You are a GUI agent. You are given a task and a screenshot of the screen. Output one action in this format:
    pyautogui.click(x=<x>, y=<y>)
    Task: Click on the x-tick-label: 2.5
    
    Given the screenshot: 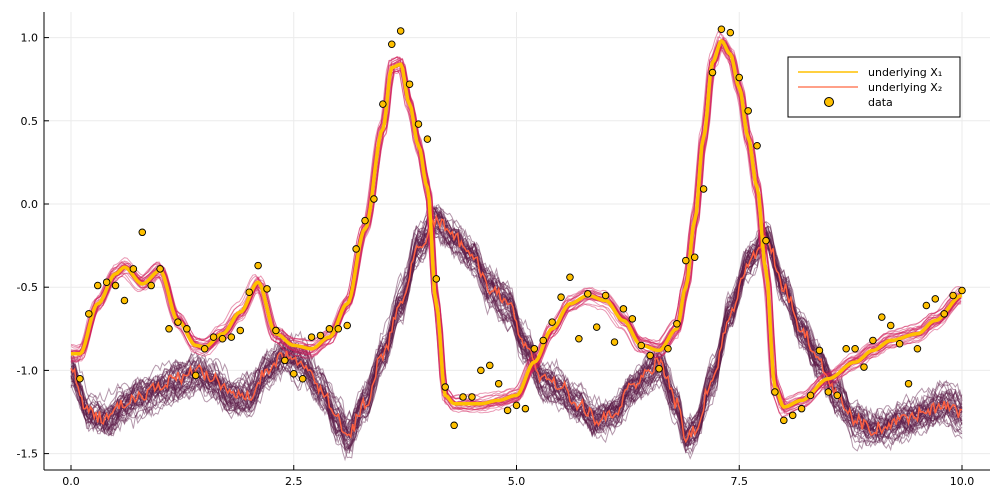 What is the action you would take?
    pyautogui.click(x=294, y=481)
    